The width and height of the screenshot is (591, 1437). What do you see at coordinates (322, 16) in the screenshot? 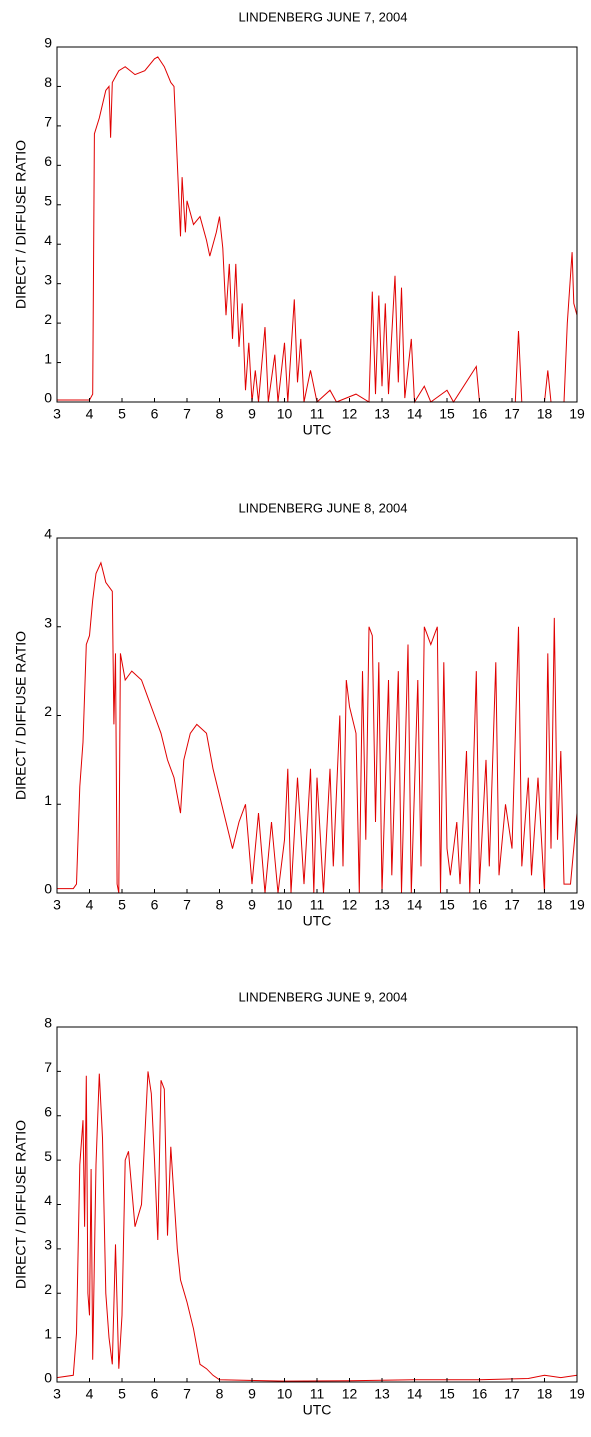
I see `chart-title: LINDENBERG JUNE 7, 2004` at bounding box center [322, 16].